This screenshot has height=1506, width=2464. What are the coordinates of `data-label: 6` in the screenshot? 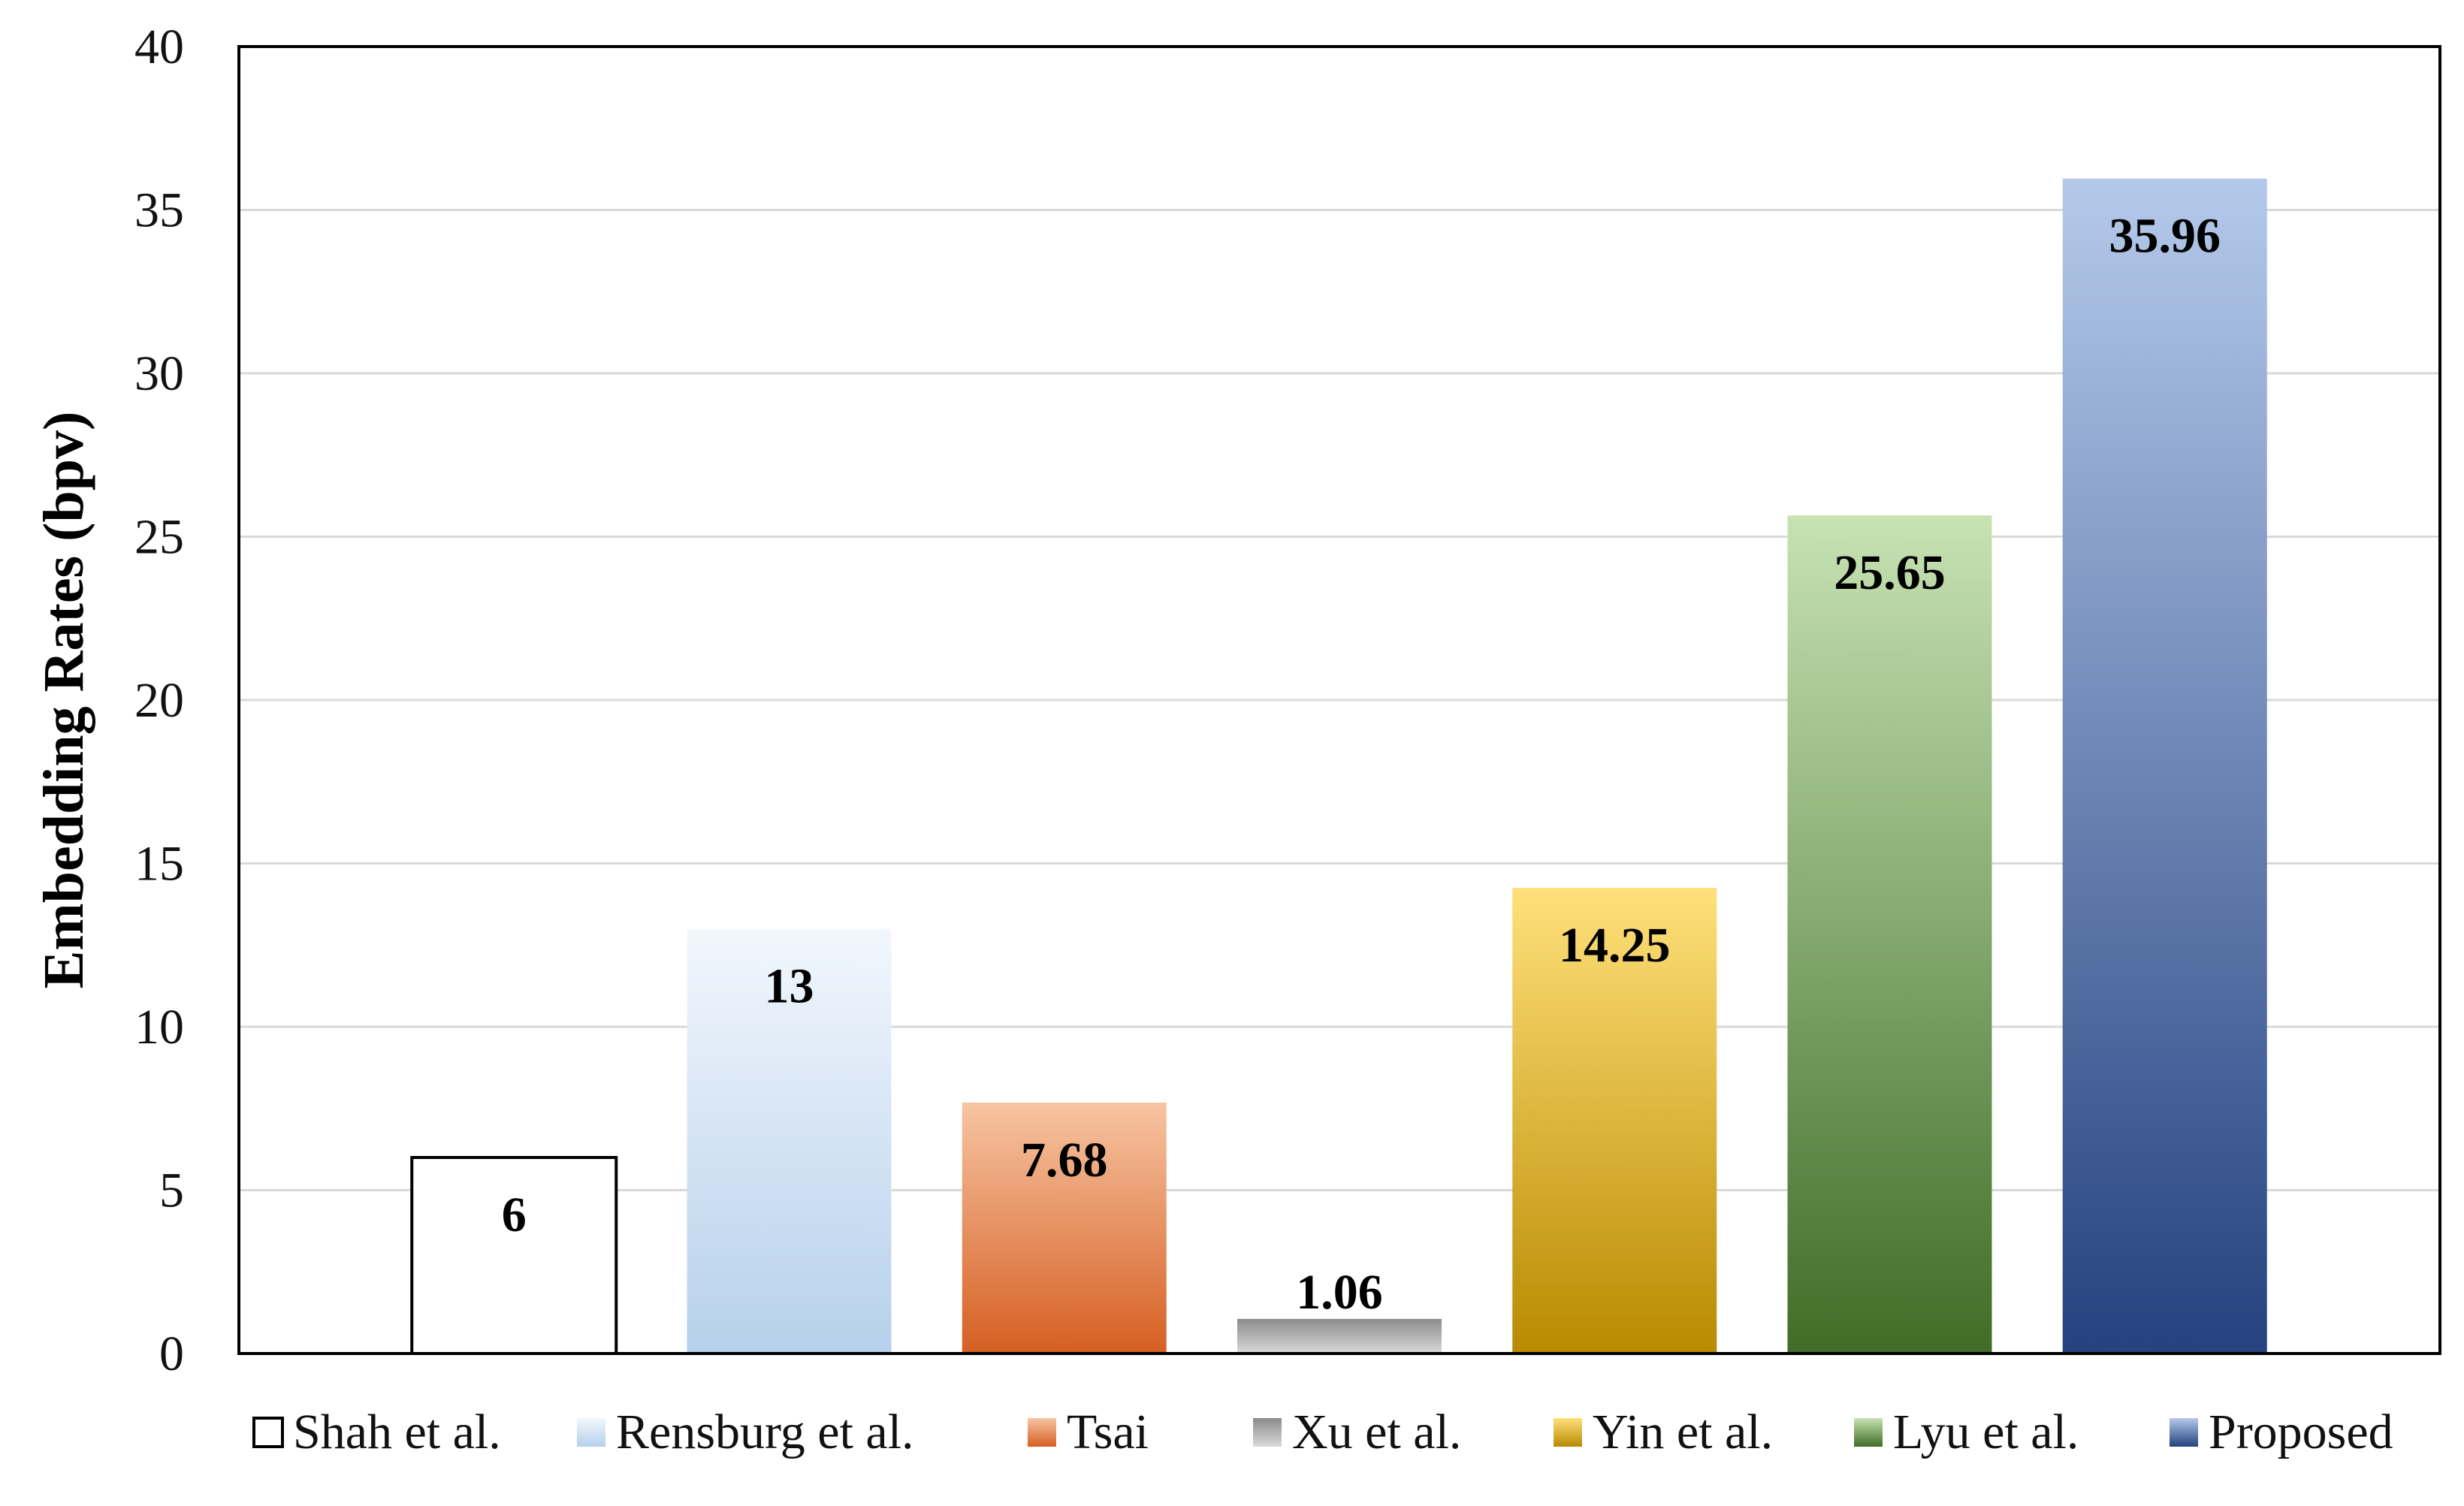 It's located at (514, 1215).